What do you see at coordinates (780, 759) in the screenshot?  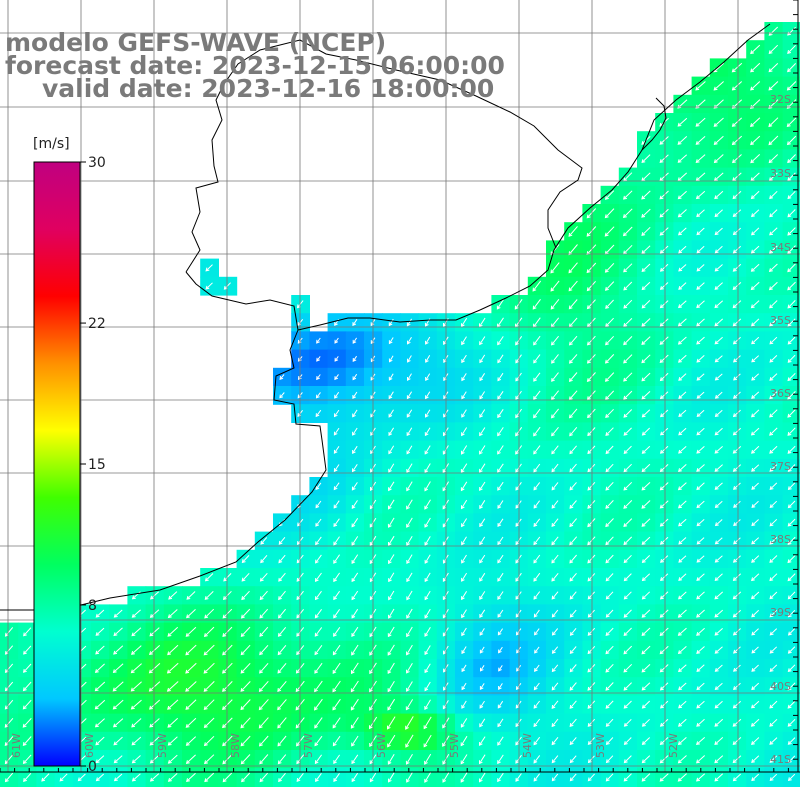 I see `latitude-label: 41S` at bounding box center [780, 759].